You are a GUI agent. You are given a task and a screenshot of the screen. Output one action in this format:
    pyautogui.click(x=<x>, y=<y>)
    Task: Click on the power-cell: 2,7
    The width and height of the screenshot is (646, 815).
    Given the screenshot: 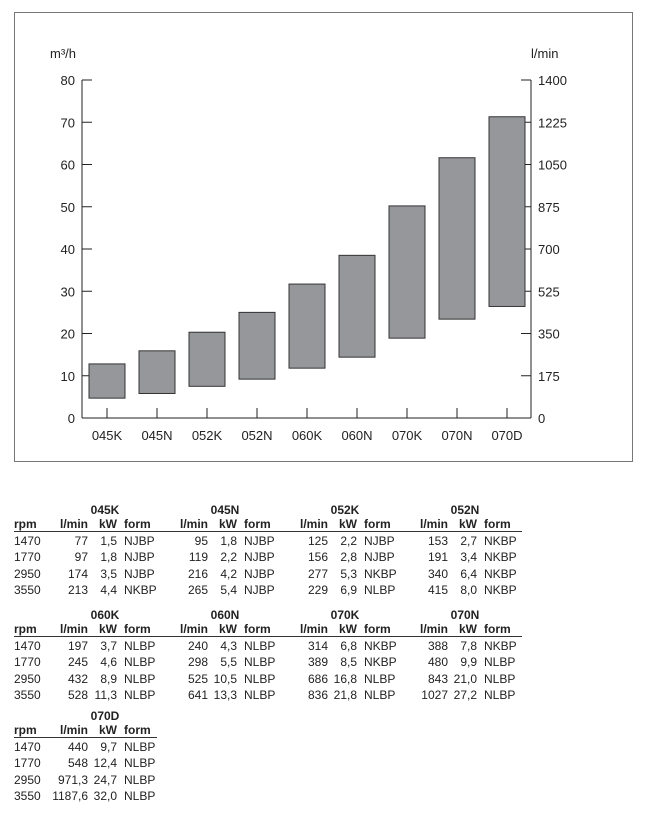 What is the action you would take?
    pyautogui.click(x=468, y=541)
    